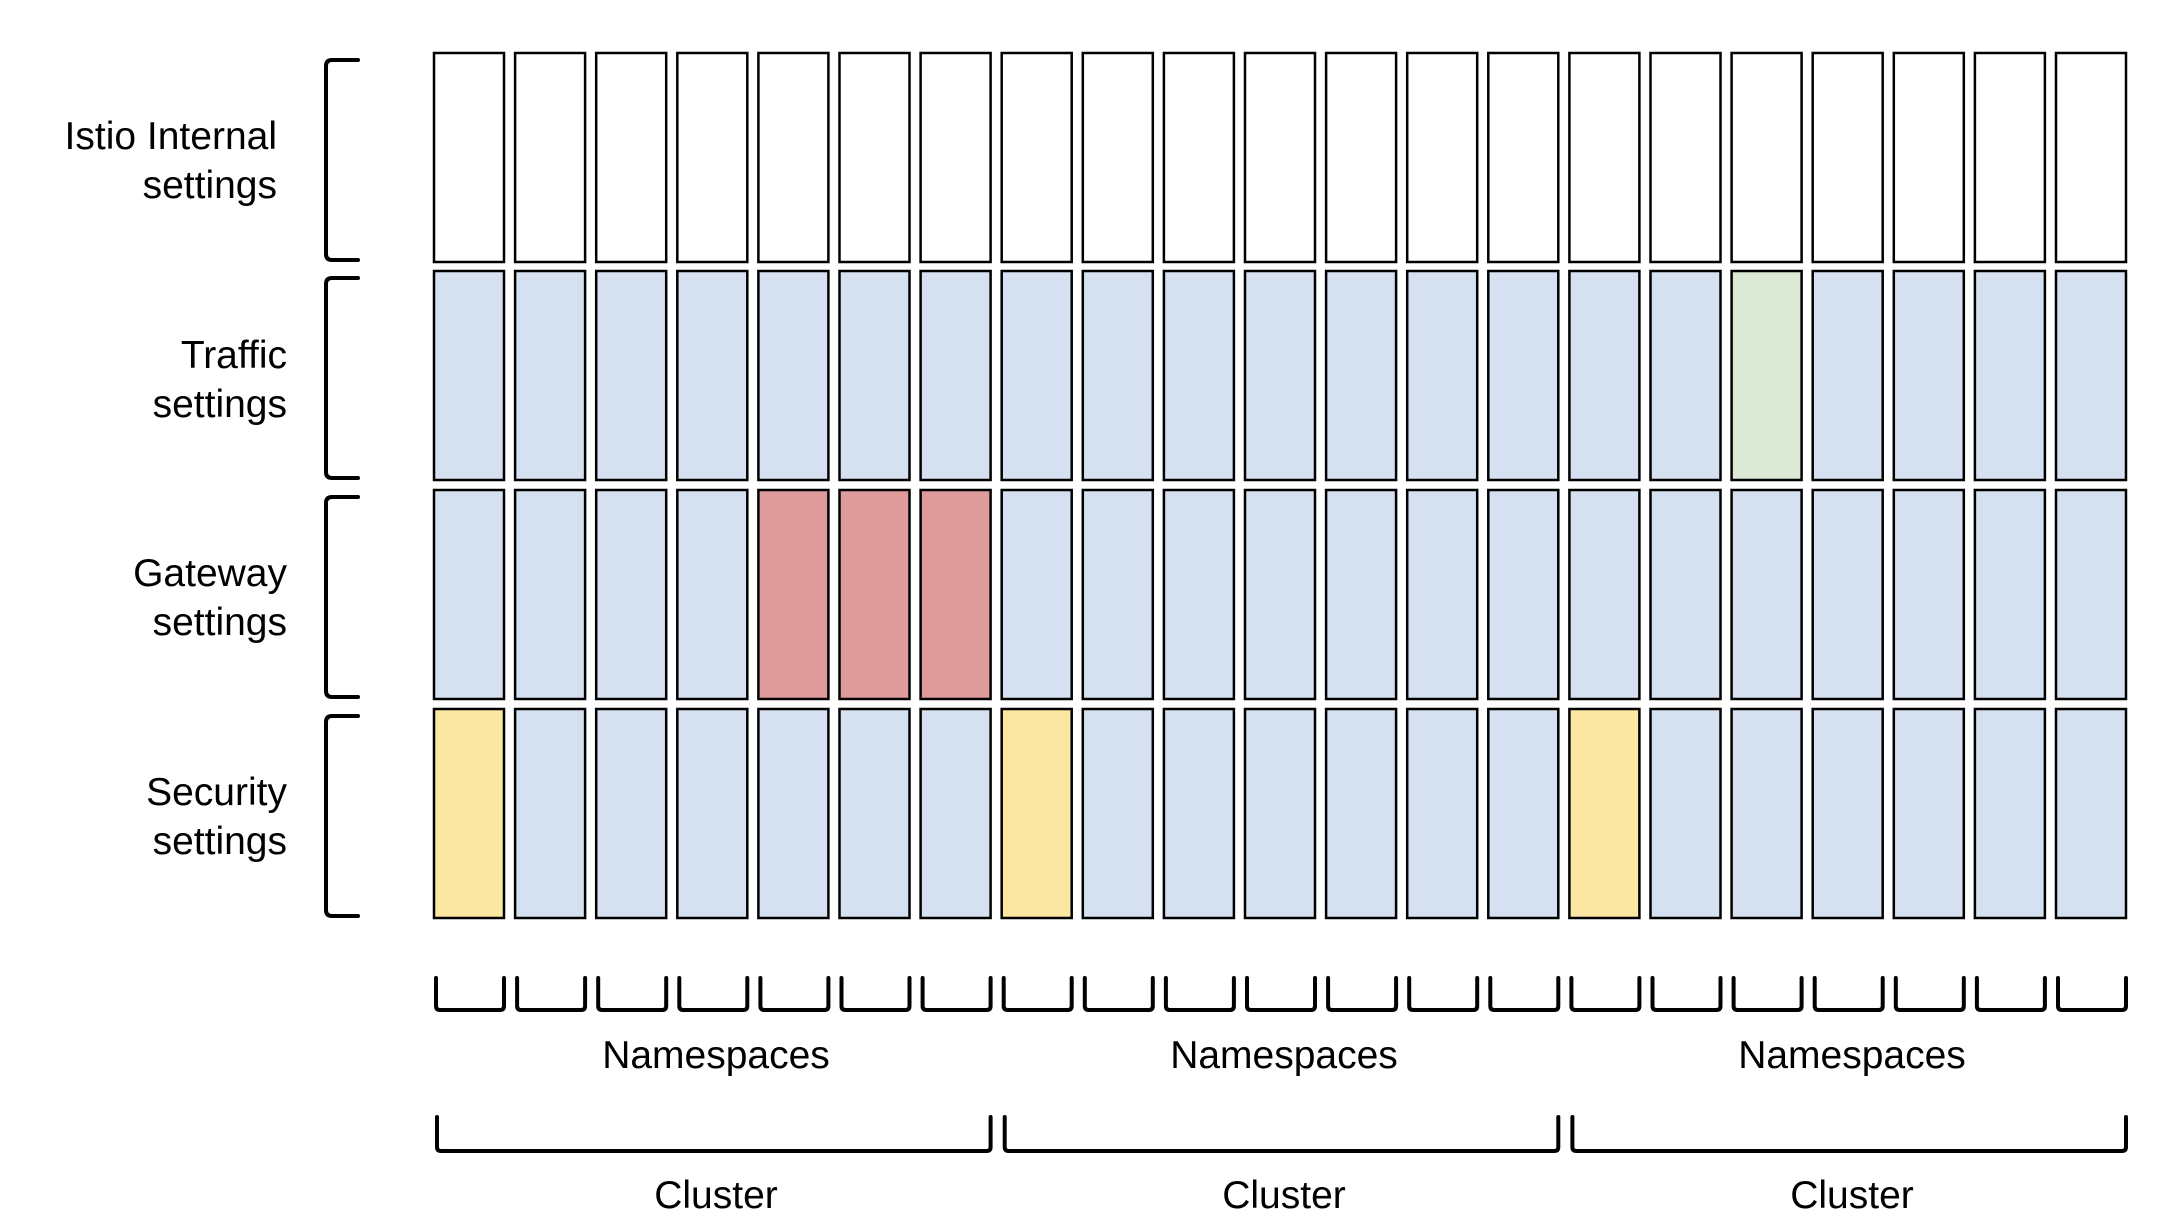 This screenshot has height=1228, width=2172. I want to click on row-label-traffic: Traffic settings, so click(220, 380).